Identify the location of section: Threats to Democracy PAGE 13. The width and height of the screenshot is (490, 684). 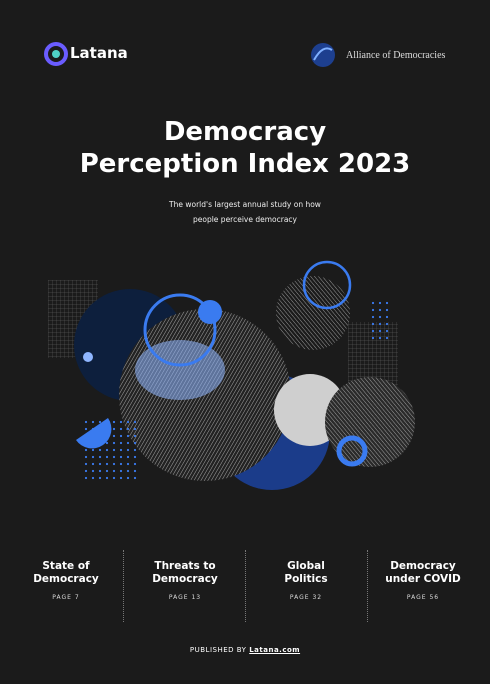
(185, 580).